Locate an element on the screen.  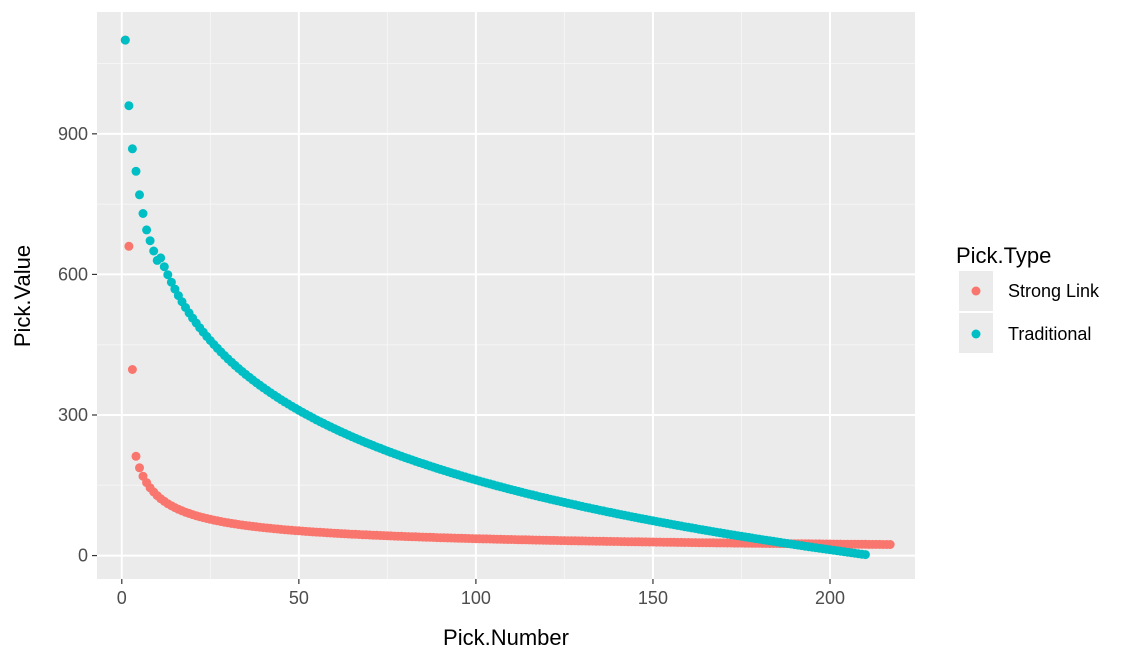
x-tick-label: 200 is located at coordinates (830, 598).